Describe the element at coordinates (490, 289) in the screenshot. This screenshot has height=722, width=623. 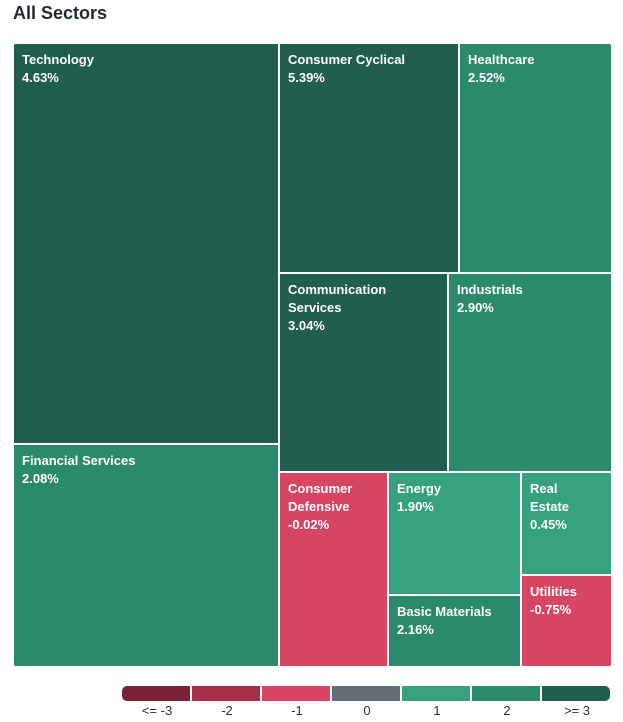
I see `sector-name: Industrials` at that location.